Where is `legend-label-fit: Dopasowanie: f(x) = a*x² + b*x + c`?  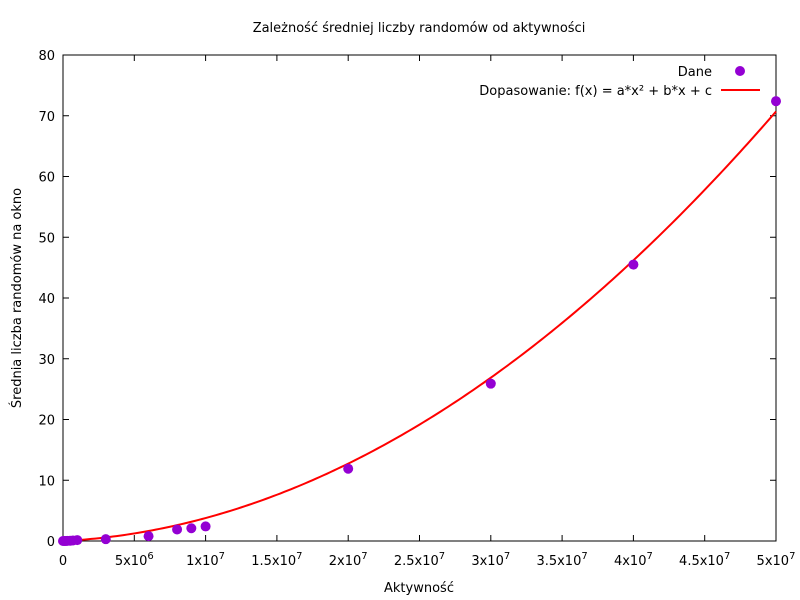 legend-label-fit: Dopasowanie: f(x) = a*x² + b*x + c is located at coordinates (595, 91).